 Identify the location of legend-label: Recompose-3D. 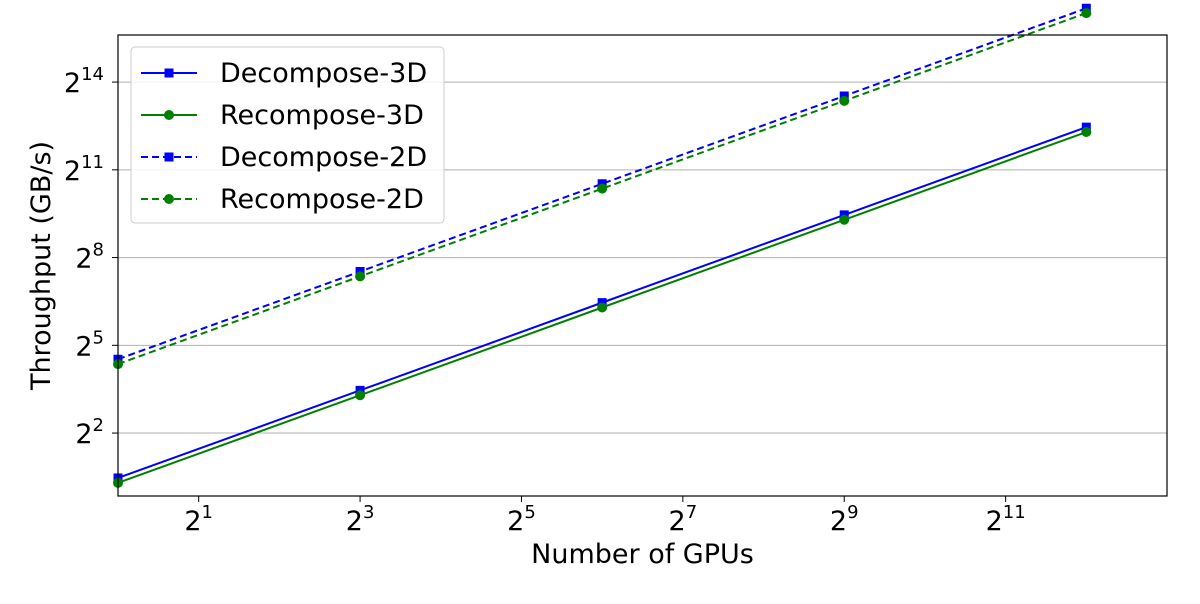
(322, 115).